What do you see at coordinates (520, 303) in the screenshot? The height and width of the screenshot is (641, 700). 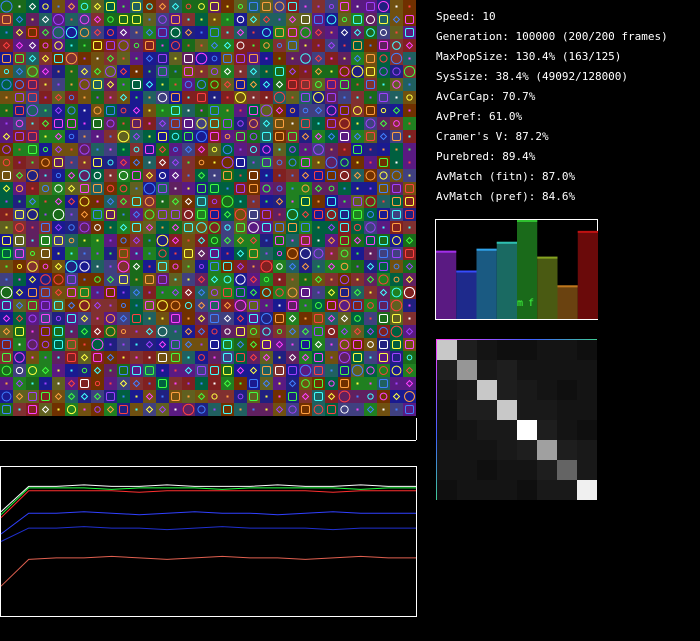 I see `hist-label: m` at bounding box center [520, 303].